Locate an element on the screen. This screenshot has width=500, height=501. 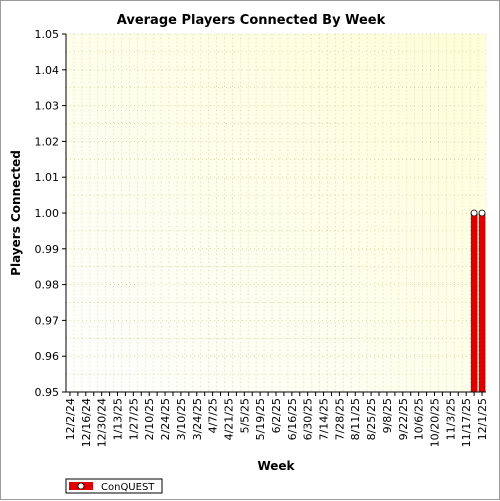
x-axis-title: Week is located at coordinates (276, 466).